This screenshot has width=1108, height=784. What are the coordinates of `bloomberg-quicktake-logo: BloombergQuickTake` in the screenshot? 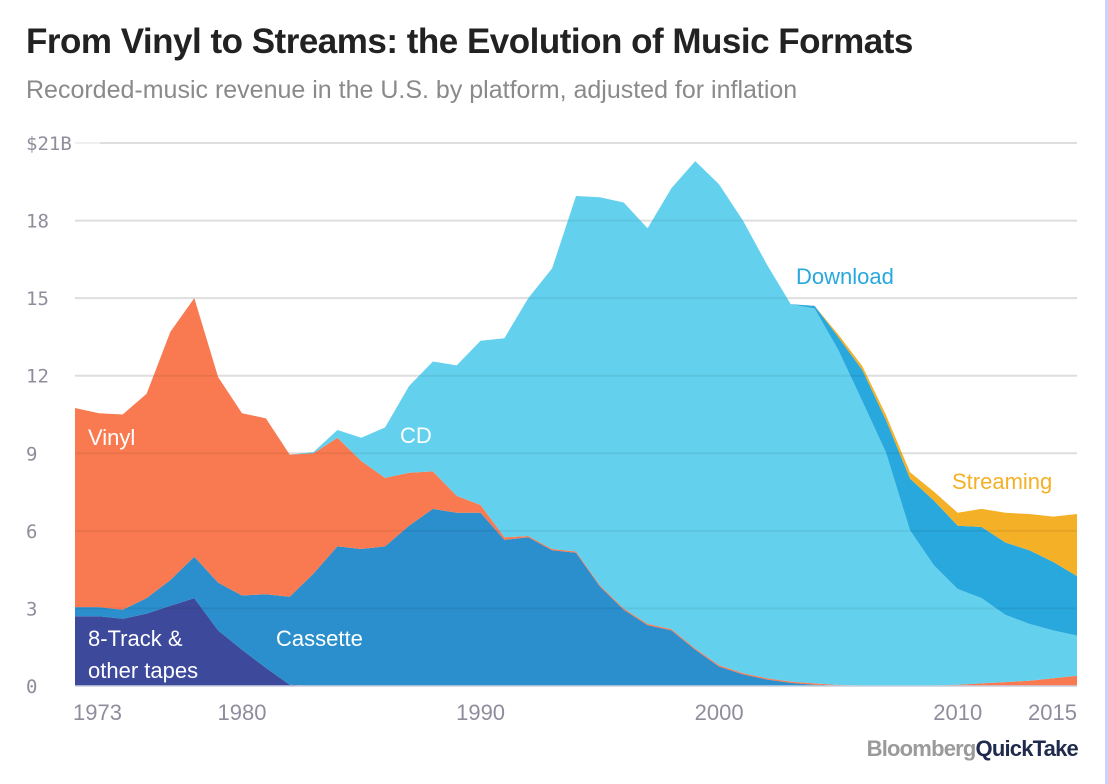 It's located at (972, 749).